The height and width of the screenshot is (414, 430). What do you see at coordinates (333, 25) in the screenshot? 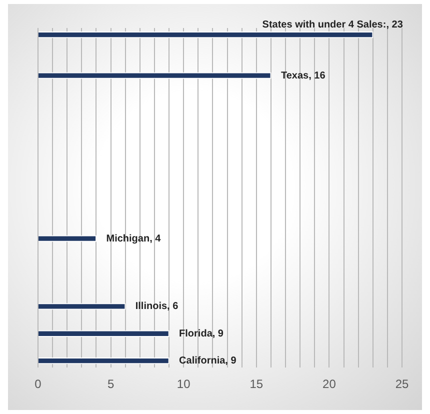
I see `data-label: States with under 4 Sales:, 23` at bounding box center [333, 25].